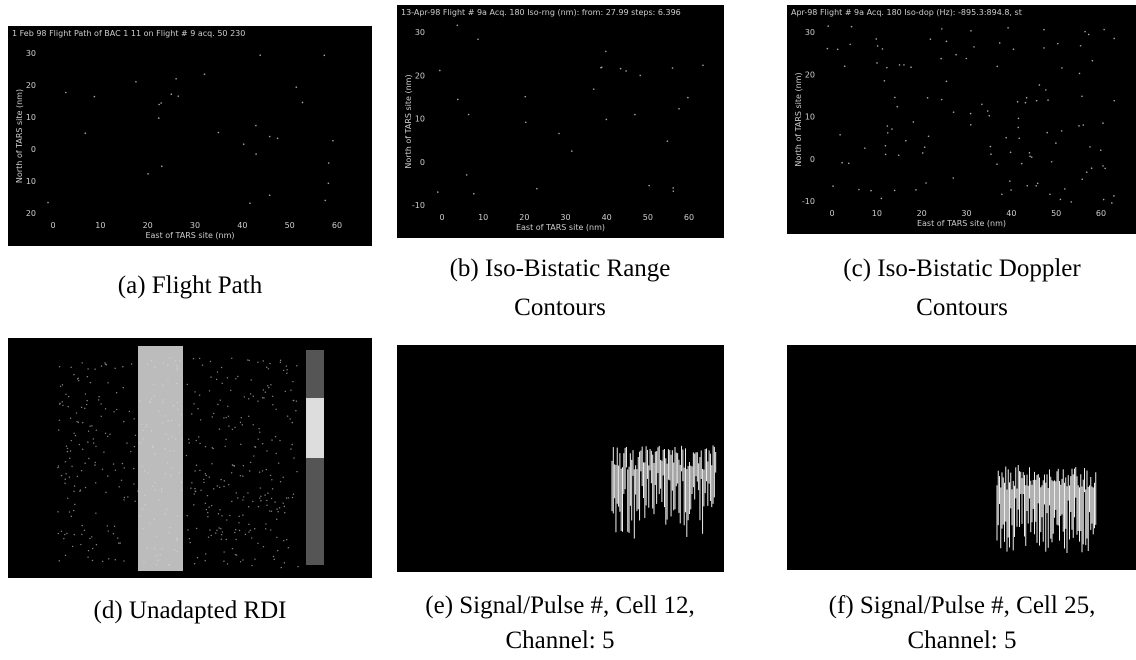  Describe the element at coordinates (19, 136) in the screenshot. I see `y-axis-label: North of TARS site (nm)` at that location.